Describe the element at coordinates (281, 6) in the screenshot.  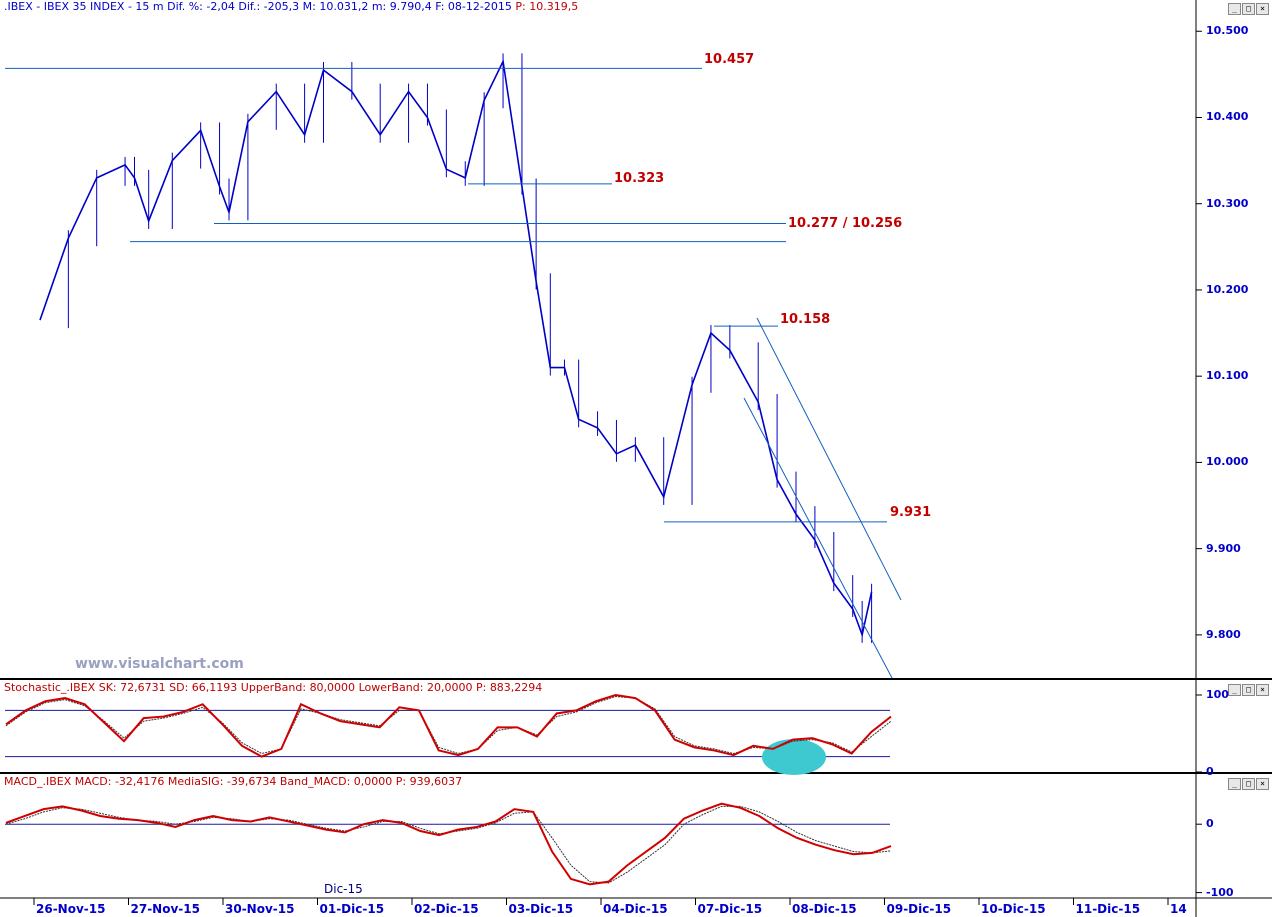
I see `dif-value: -205,3` at that location.